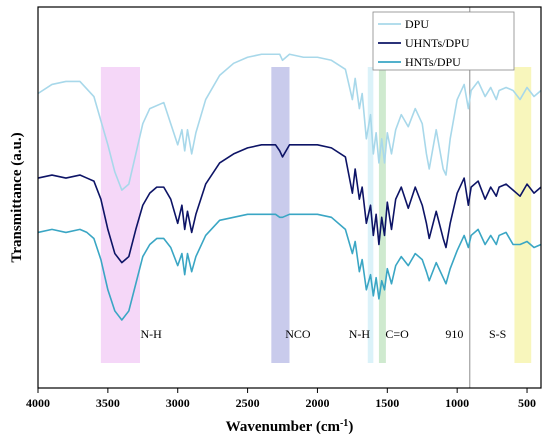  What do you see at coordinates (387, 403) in the screenshot?
I see `x-tick-label-1500: 1500` at bounding box center [387, 403].